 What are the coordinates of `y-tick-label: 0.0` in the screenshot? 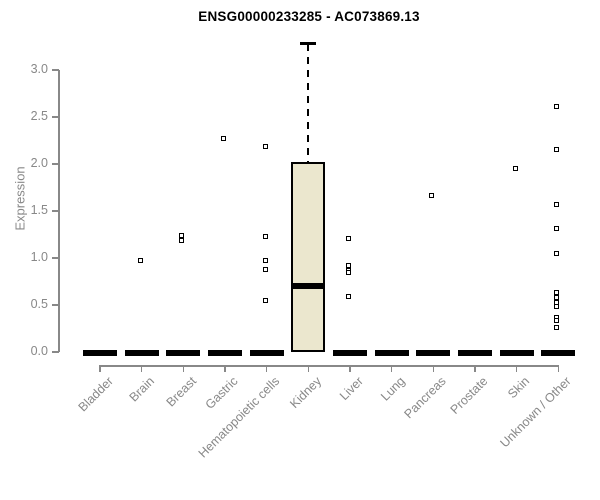 It's located at (39, 351).